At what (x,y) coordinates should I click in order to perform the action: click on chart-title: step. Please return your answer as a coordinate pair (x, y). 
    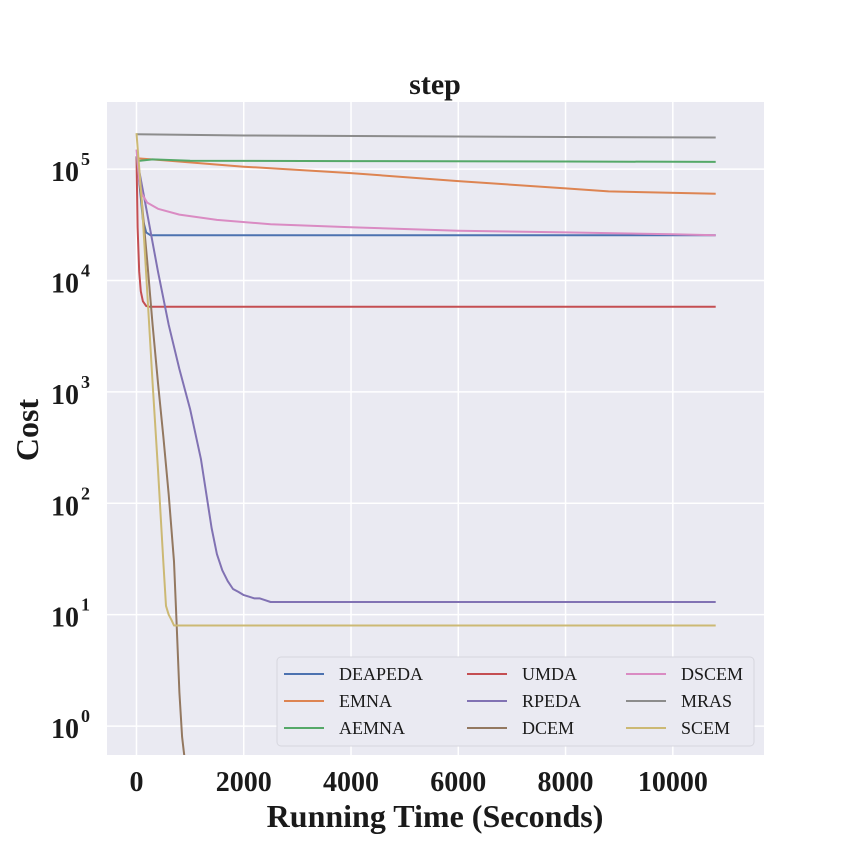
    Looking at the image, I should click on (435, 84).